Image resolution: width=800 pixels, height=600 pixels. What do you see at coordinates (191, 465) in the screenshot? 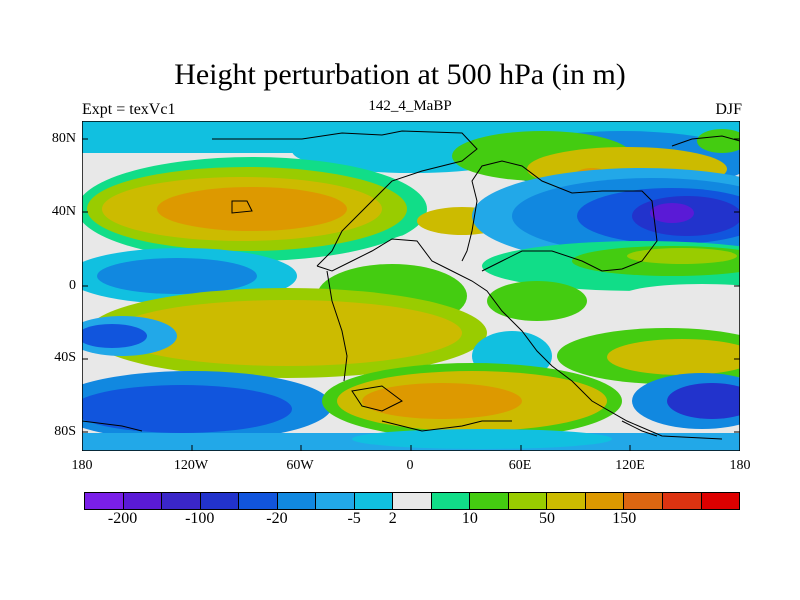
I see `lon-tick-label: 120W` at bounding box center [191, 465].